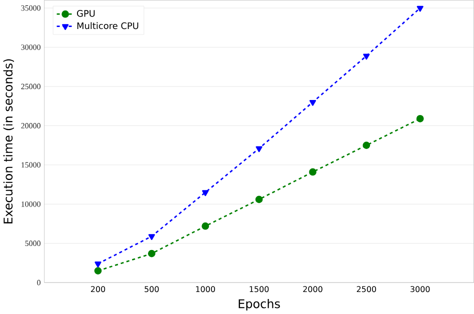  I want to click on legend-label: GPU, so click(86, 13).